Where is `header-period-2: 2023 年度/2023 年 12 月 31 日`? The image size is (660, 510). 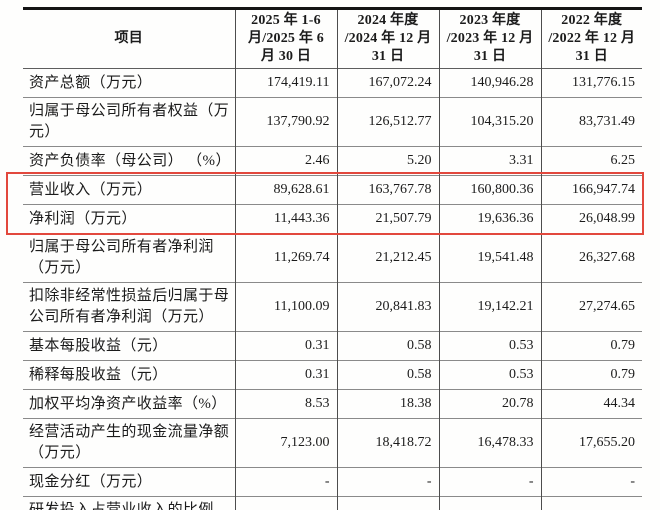 header-period-2: 2023 年度/2023 年 12 月 31 日 is located at coordinates (489, 38).